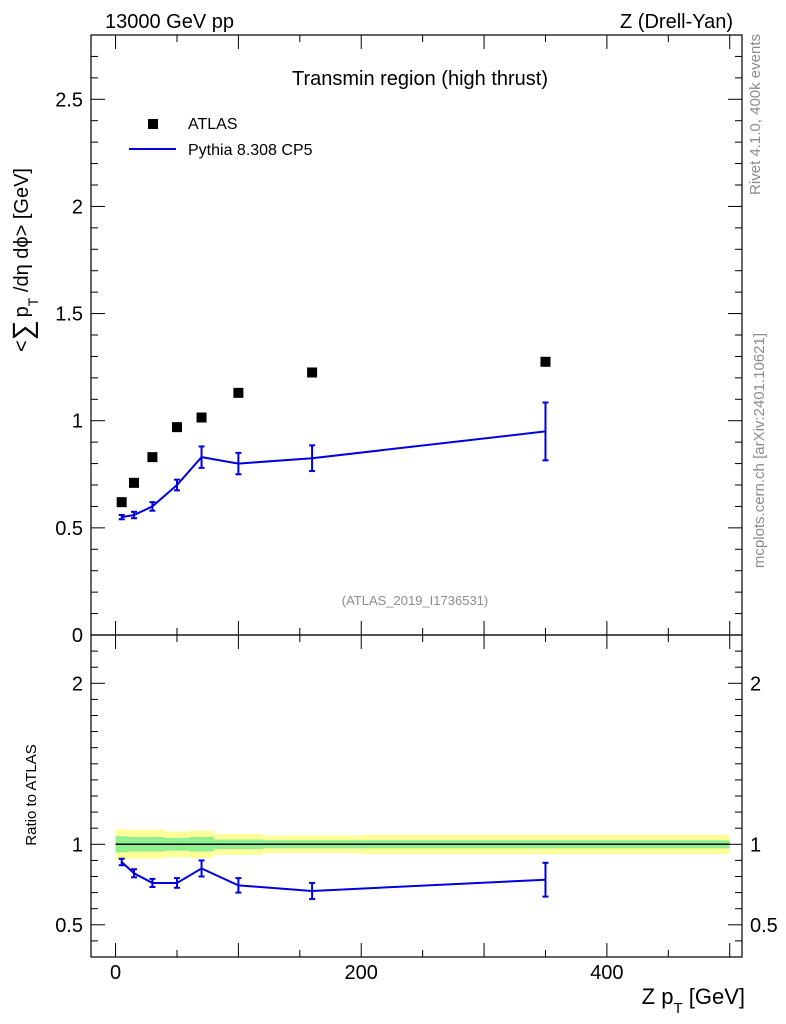 The width and height of the screenshot is (786, 1024). Describe the element at coordinates (31, 794) in the screenshot. I see `ratio-y-axis-label: Ratio to ATLAS` at that location.